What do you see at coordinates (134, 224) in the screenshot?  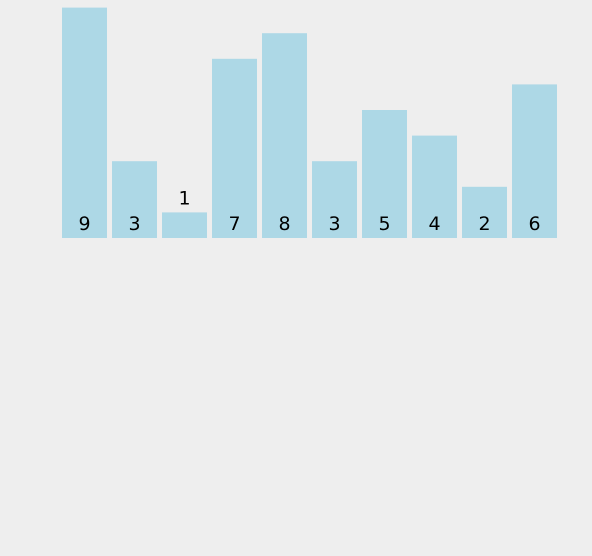 I see `bar-value-label-1: 3` at bounding box center [134, 224].